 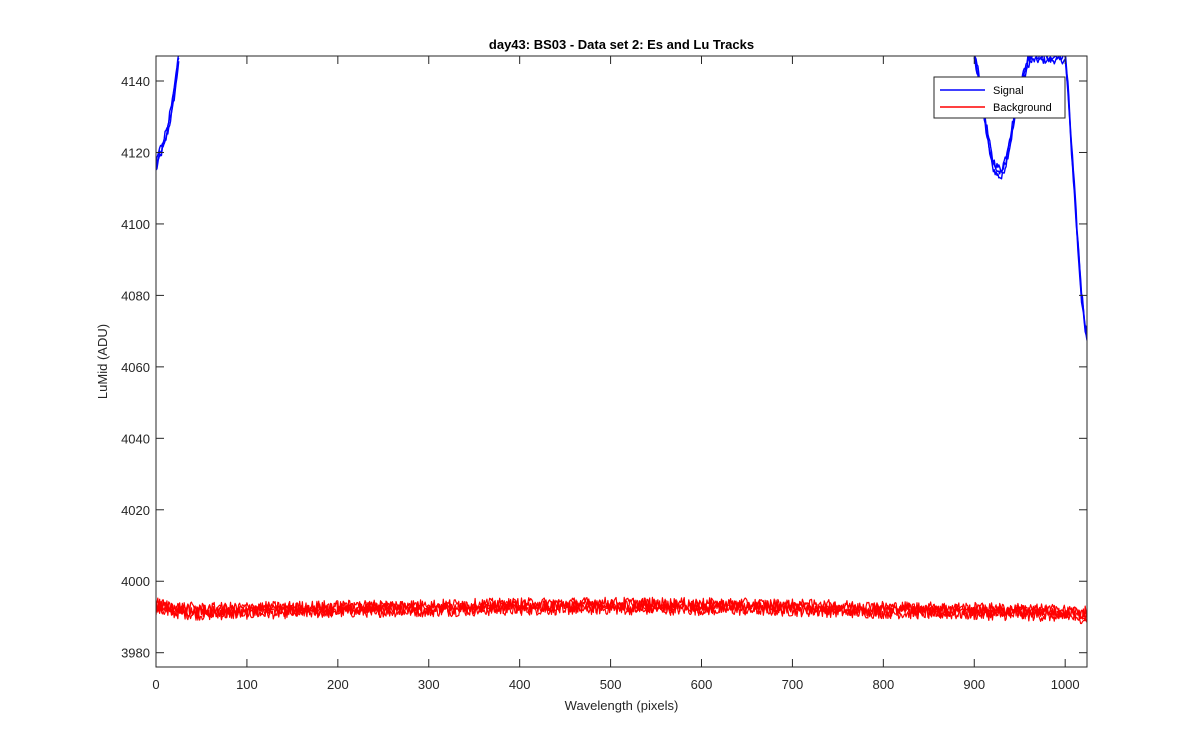 What do you see at coordinates (1065, 684) in the screenshot?
I see `x-tick-label: 1000` at bounding box center [1065, 684].